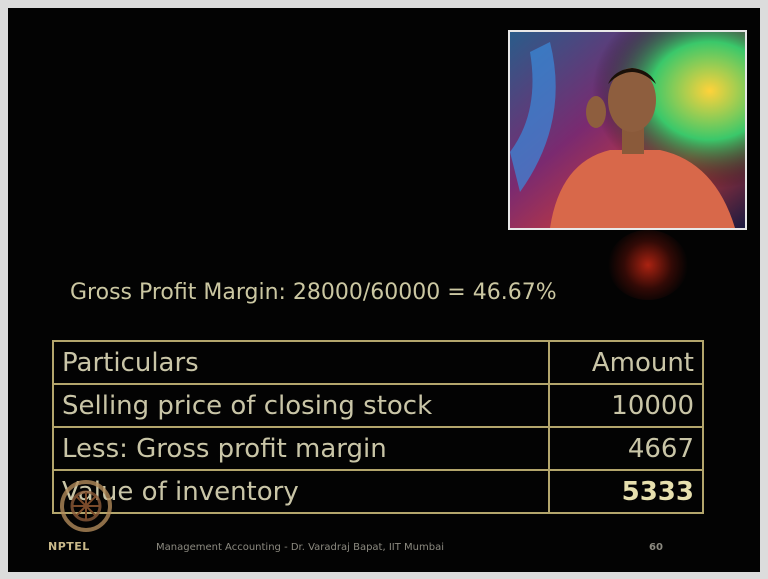 The image size is (768, 579). What do you see at coordinates (626, 405) in the screenshot?
I see `cell: 10000` at bounding box center [626, 405].